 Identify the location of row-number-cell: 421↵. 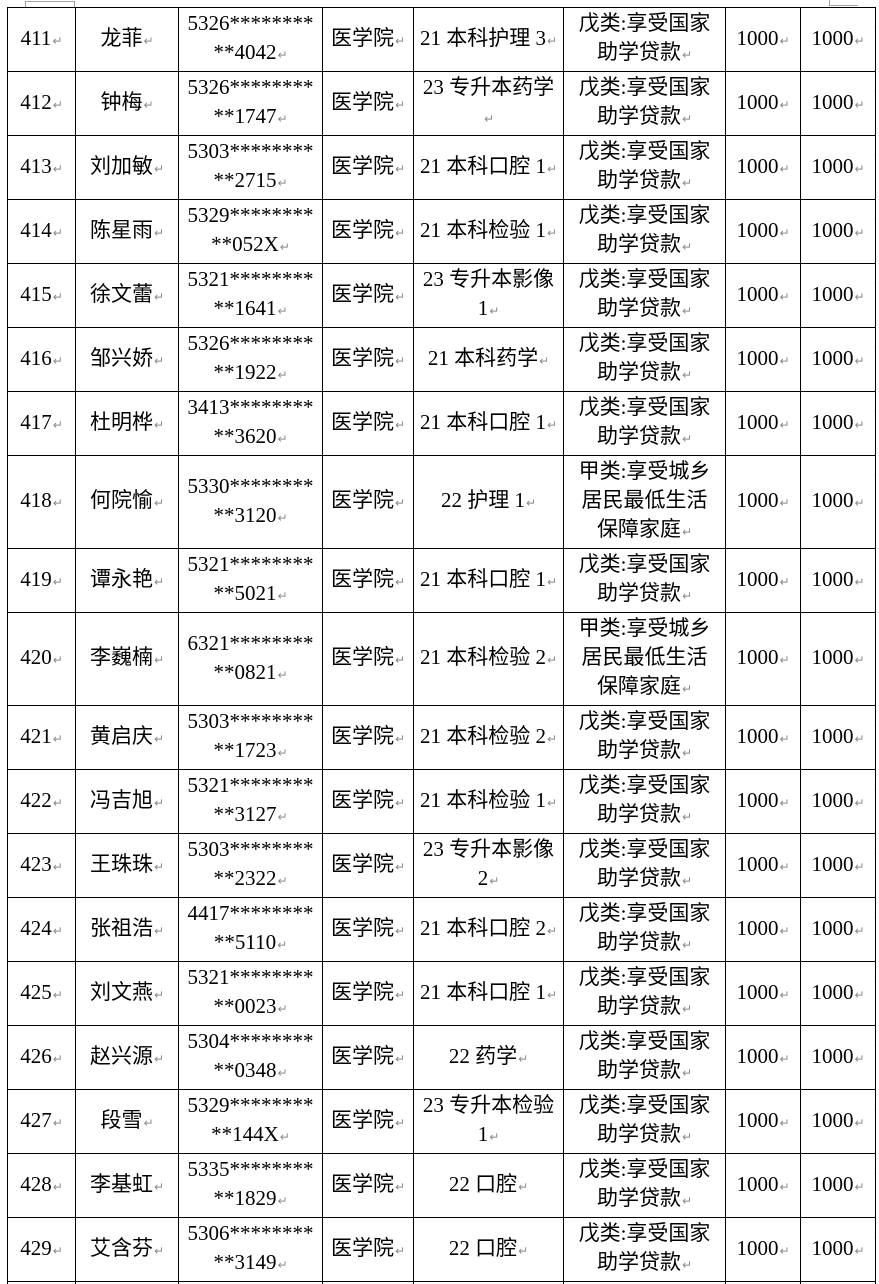
(41, 737).